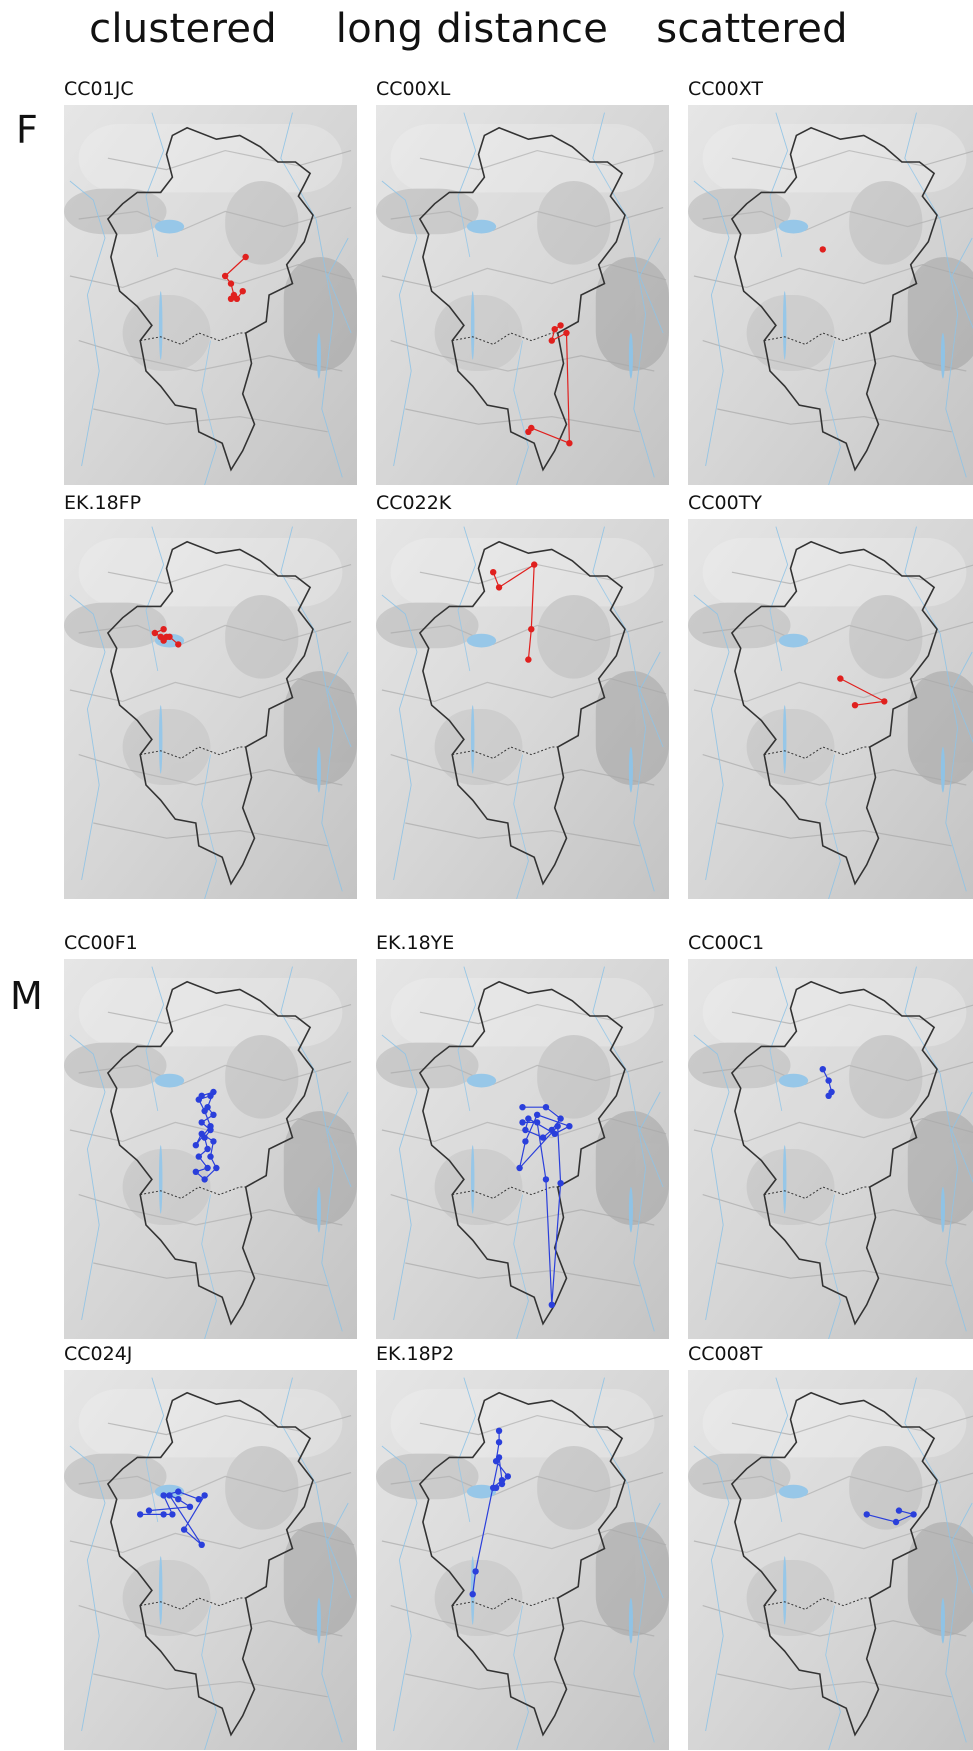 The height and width of the screenshot is (1751, 973). What do you see at coordinates (98, 1354) in the screenshot?
I see `panel-title: CC024J` at bounding box center [98, 1354].